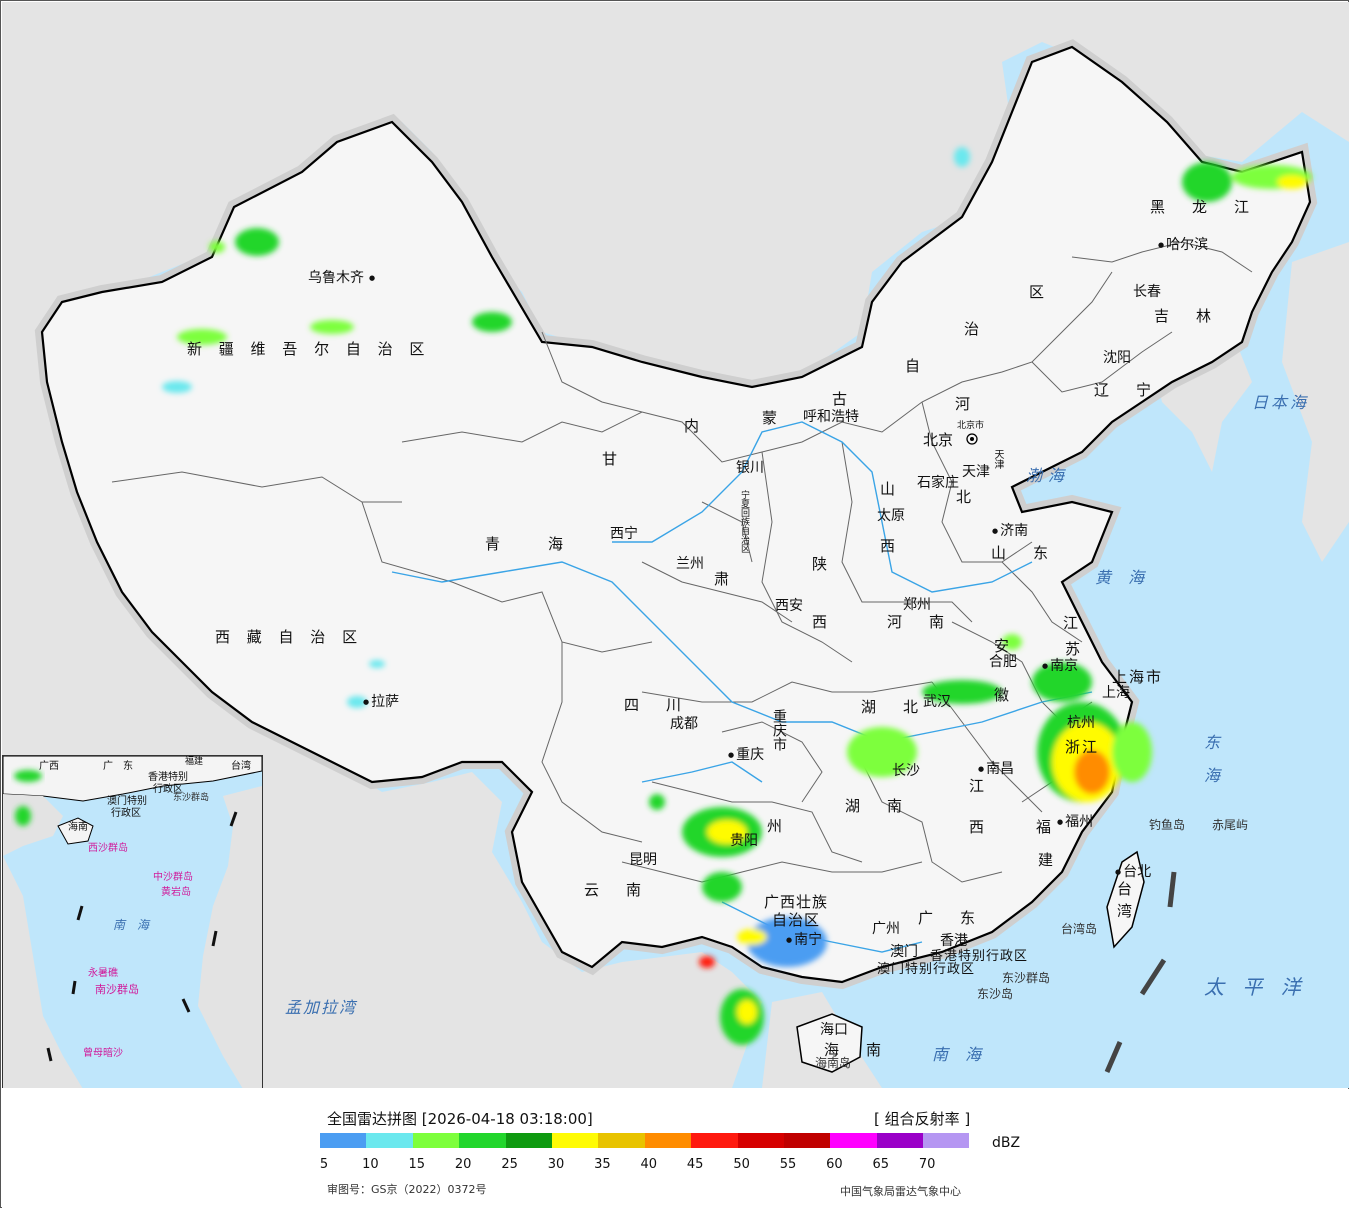 The width and height of the screenshot is (1349, 1208). Describe the element at coordinates (1005, 695) in the screenshot. I see `label-anhui-2: 徽` at that location.